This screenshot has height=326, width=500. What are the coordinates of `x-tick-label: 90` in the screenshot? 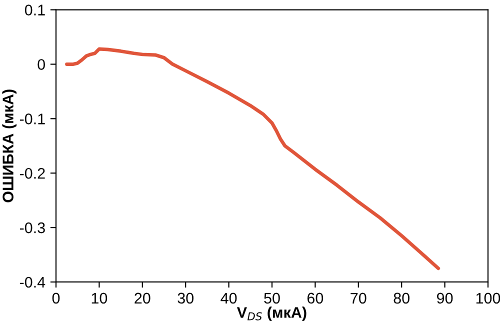 It's located at (445, 298).